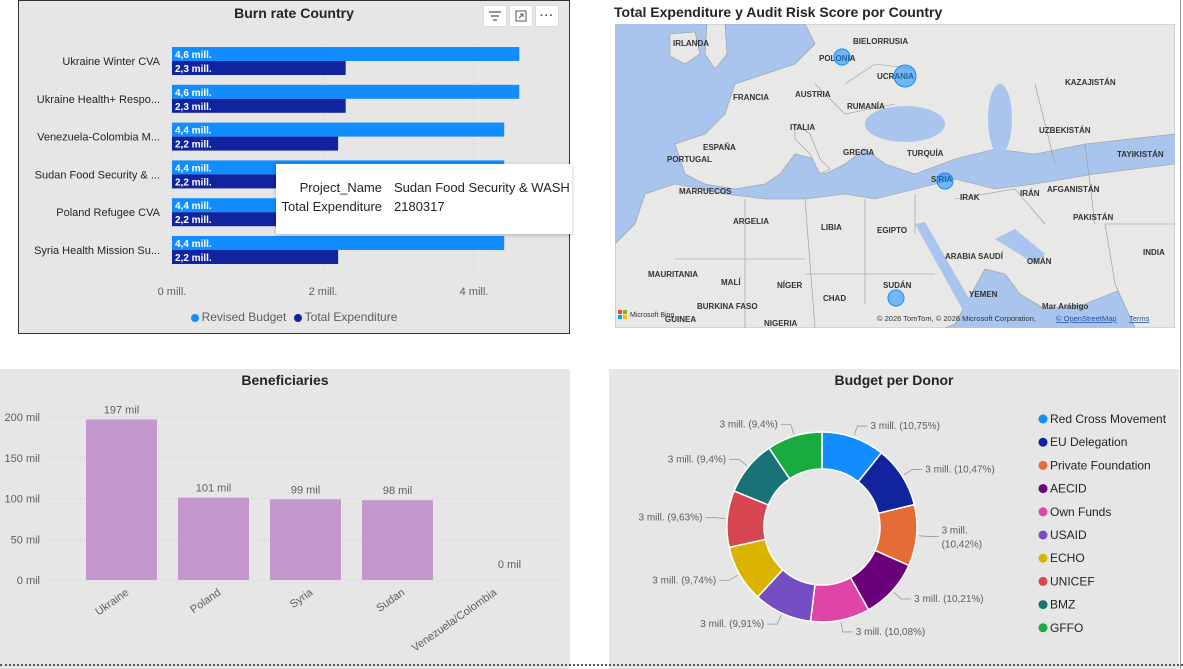 This screenshot has width=1183, height=669. Describe the element at coordinates (1080, 512) in the screenshot. I see `legend-label: Own Funds` at that location.